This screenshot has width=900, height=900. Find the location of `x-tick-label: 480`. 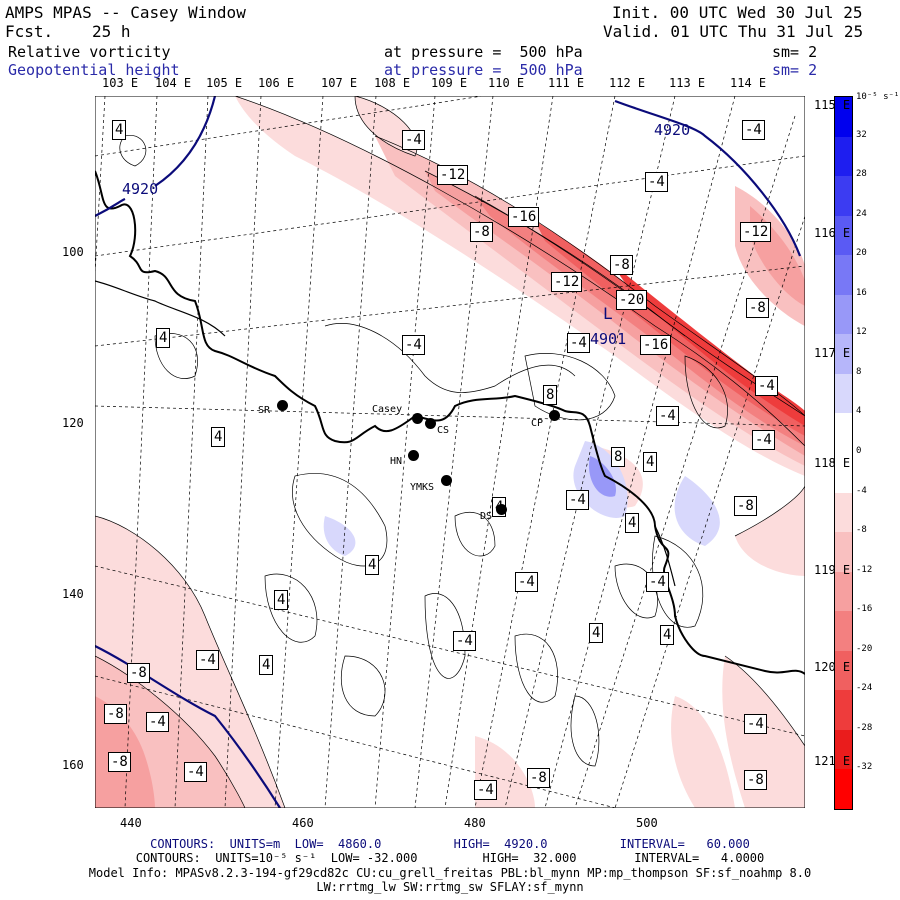

x-tick-label: 480 is located at coordinates (475, 823).